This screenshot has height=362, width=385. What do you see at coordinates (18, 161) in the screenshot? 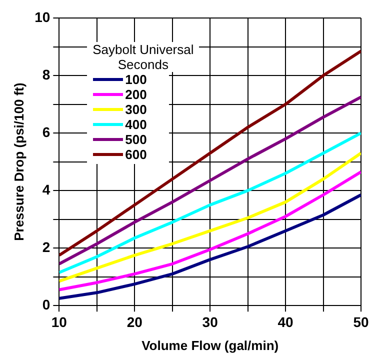
I see `y-axis-title: Pressure Drop (psi/100 ft)` at bounding box center [18, 161].